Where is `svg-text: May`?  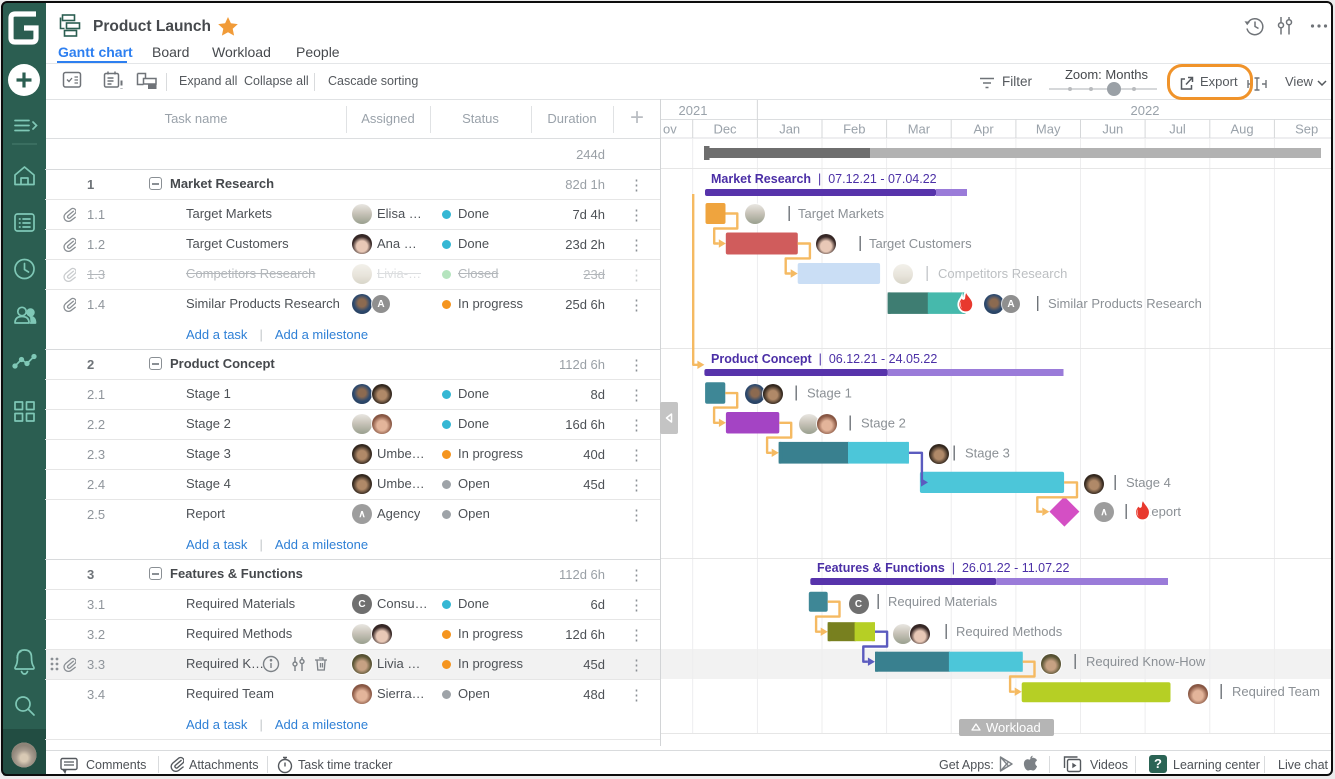 svg-text: May is located at coordinates (1048, 129).